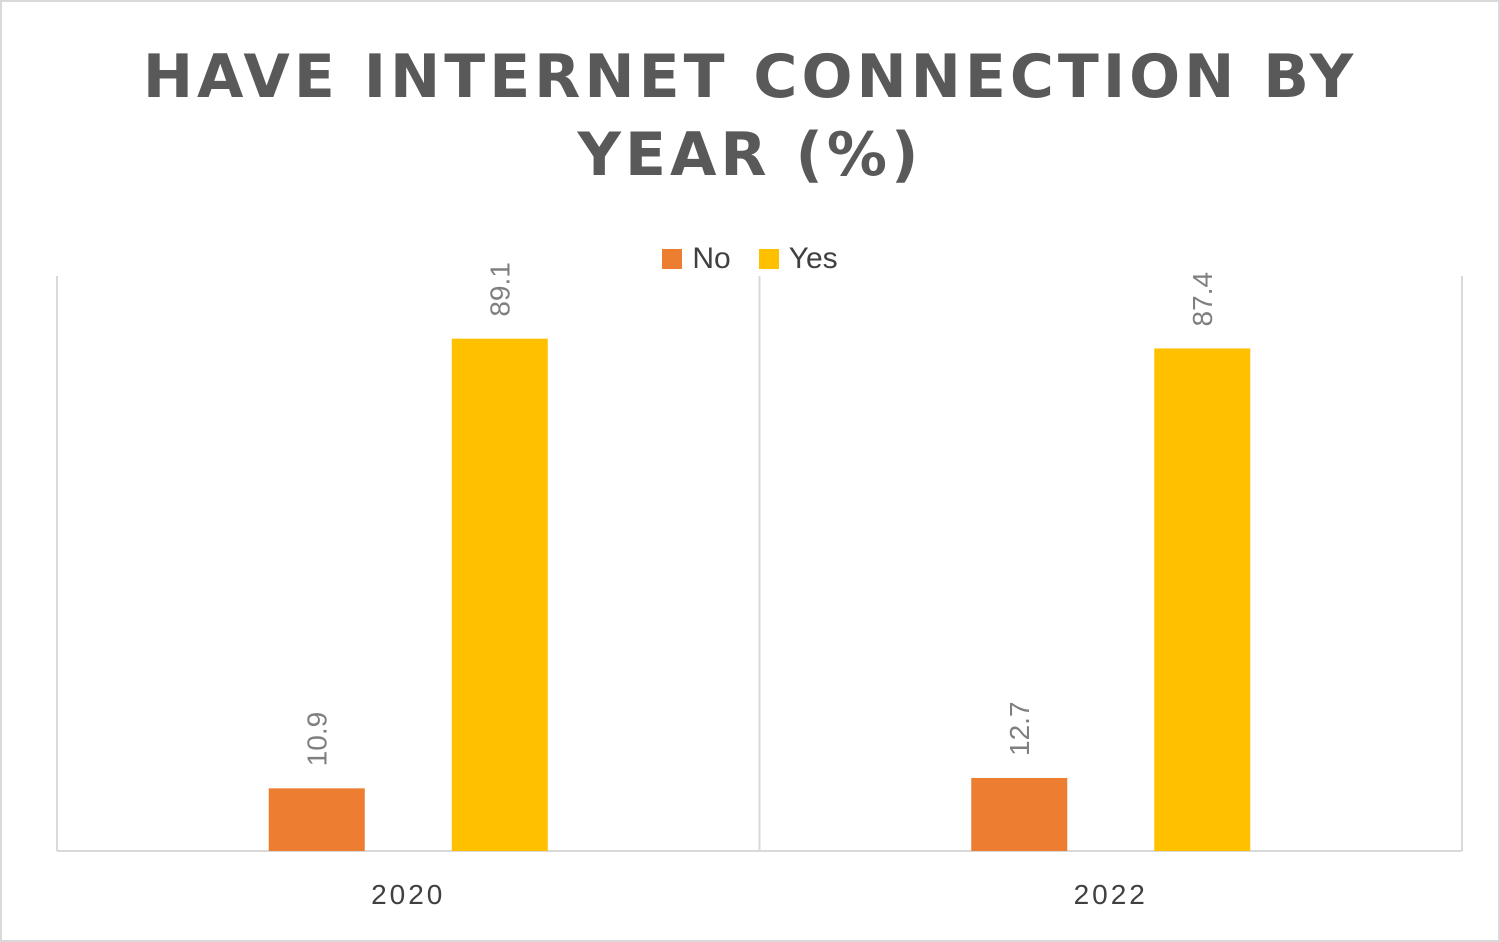  Describe the element at coordinates (1202, 299) in the screenshot. I see `data-label-yes-2022: 87.4` at that location.